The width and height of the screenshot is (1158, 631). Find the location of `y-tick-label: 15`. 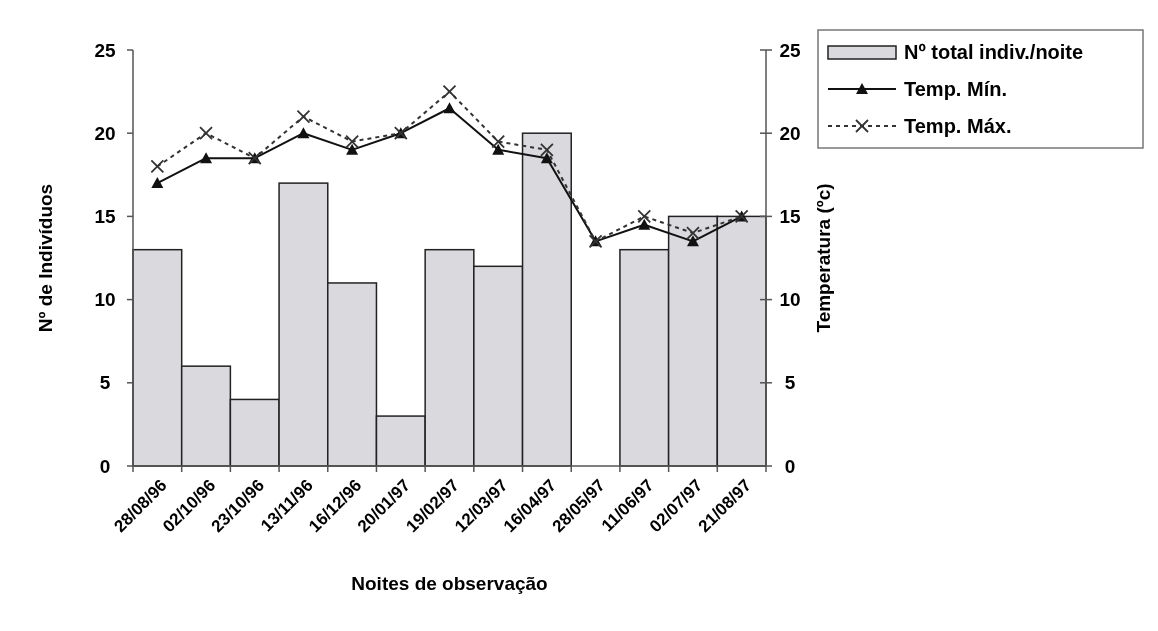

y-tick-label: 15 is located at coordinates (105, 217).